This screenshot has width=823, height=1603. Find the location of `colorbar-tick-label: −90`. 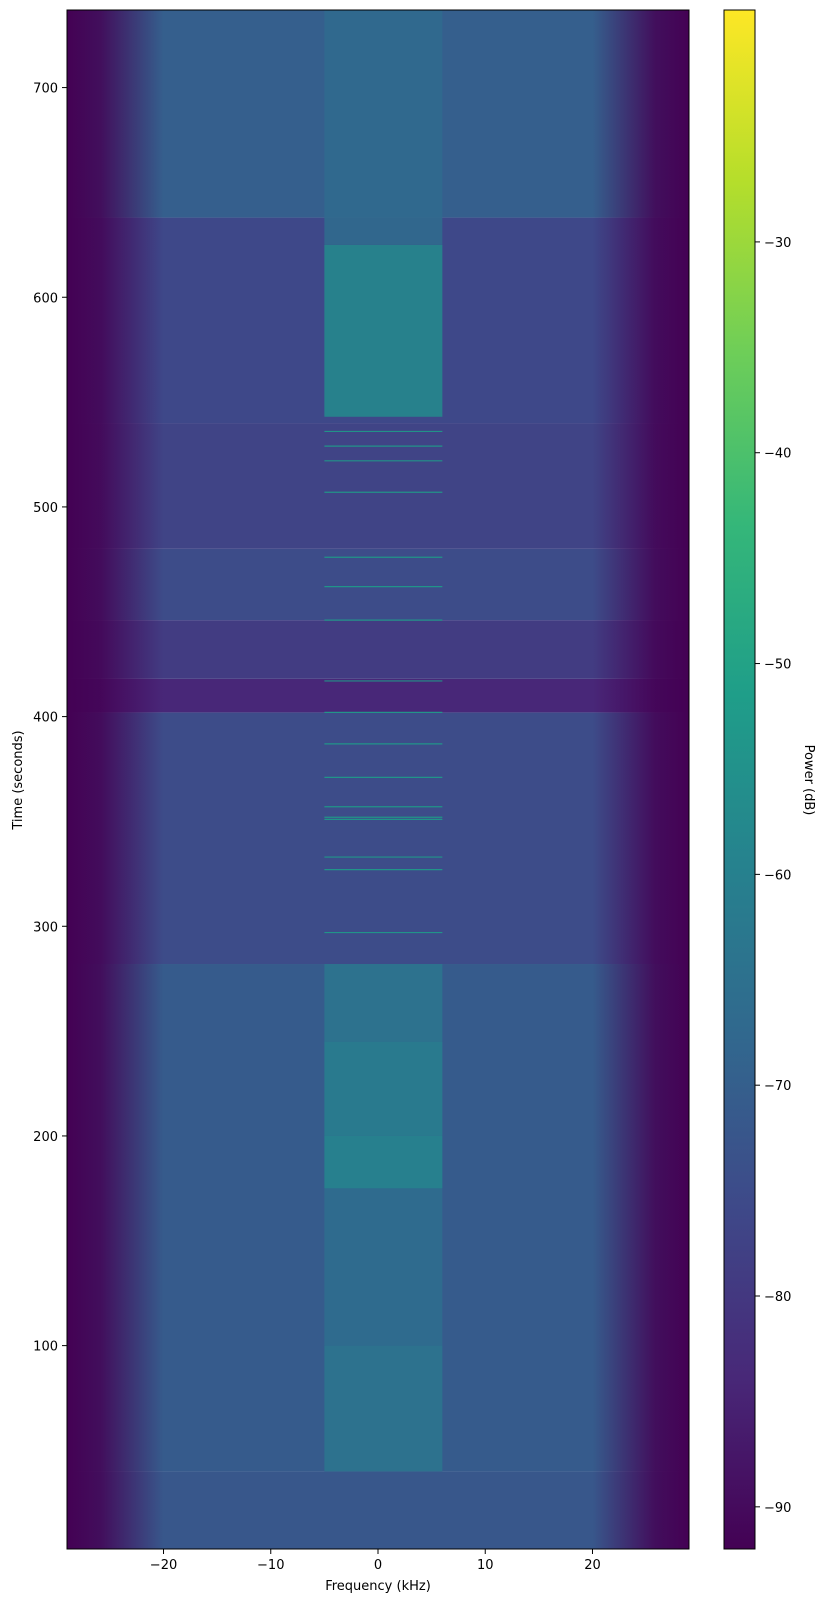

colorbar-tick-label: −90 is located at coordinates (777, 1508).